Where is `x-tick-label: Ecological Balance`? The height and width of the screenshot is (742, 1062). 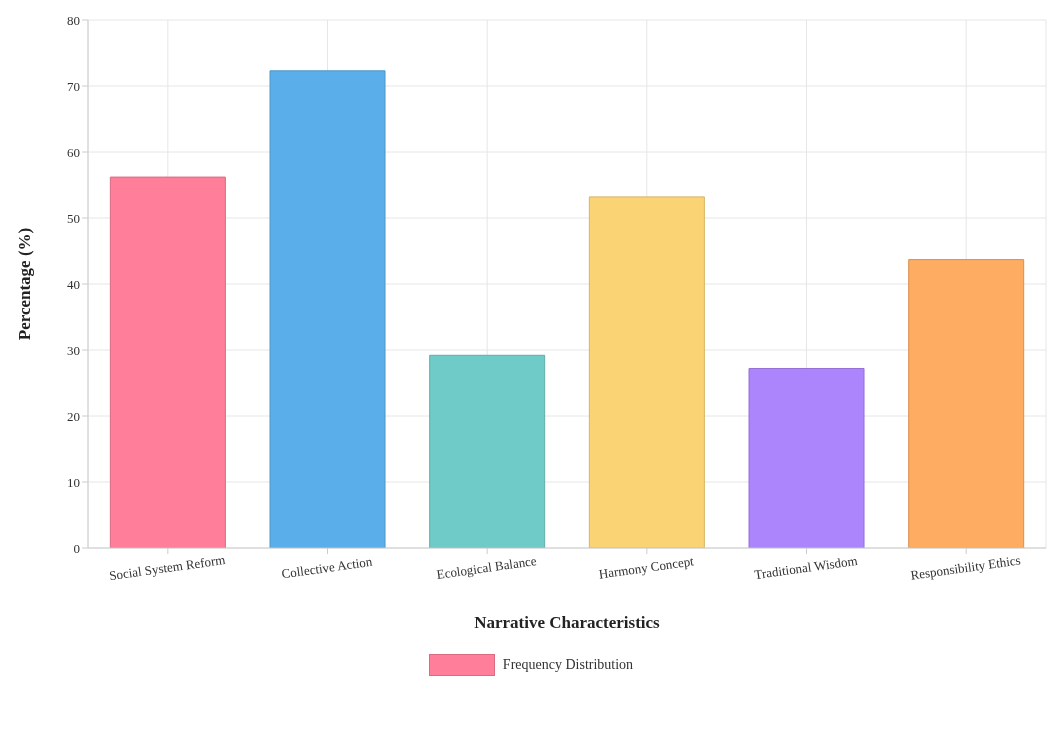 x-tick-label: Ecological Balance is located at coordinates (486, 567).